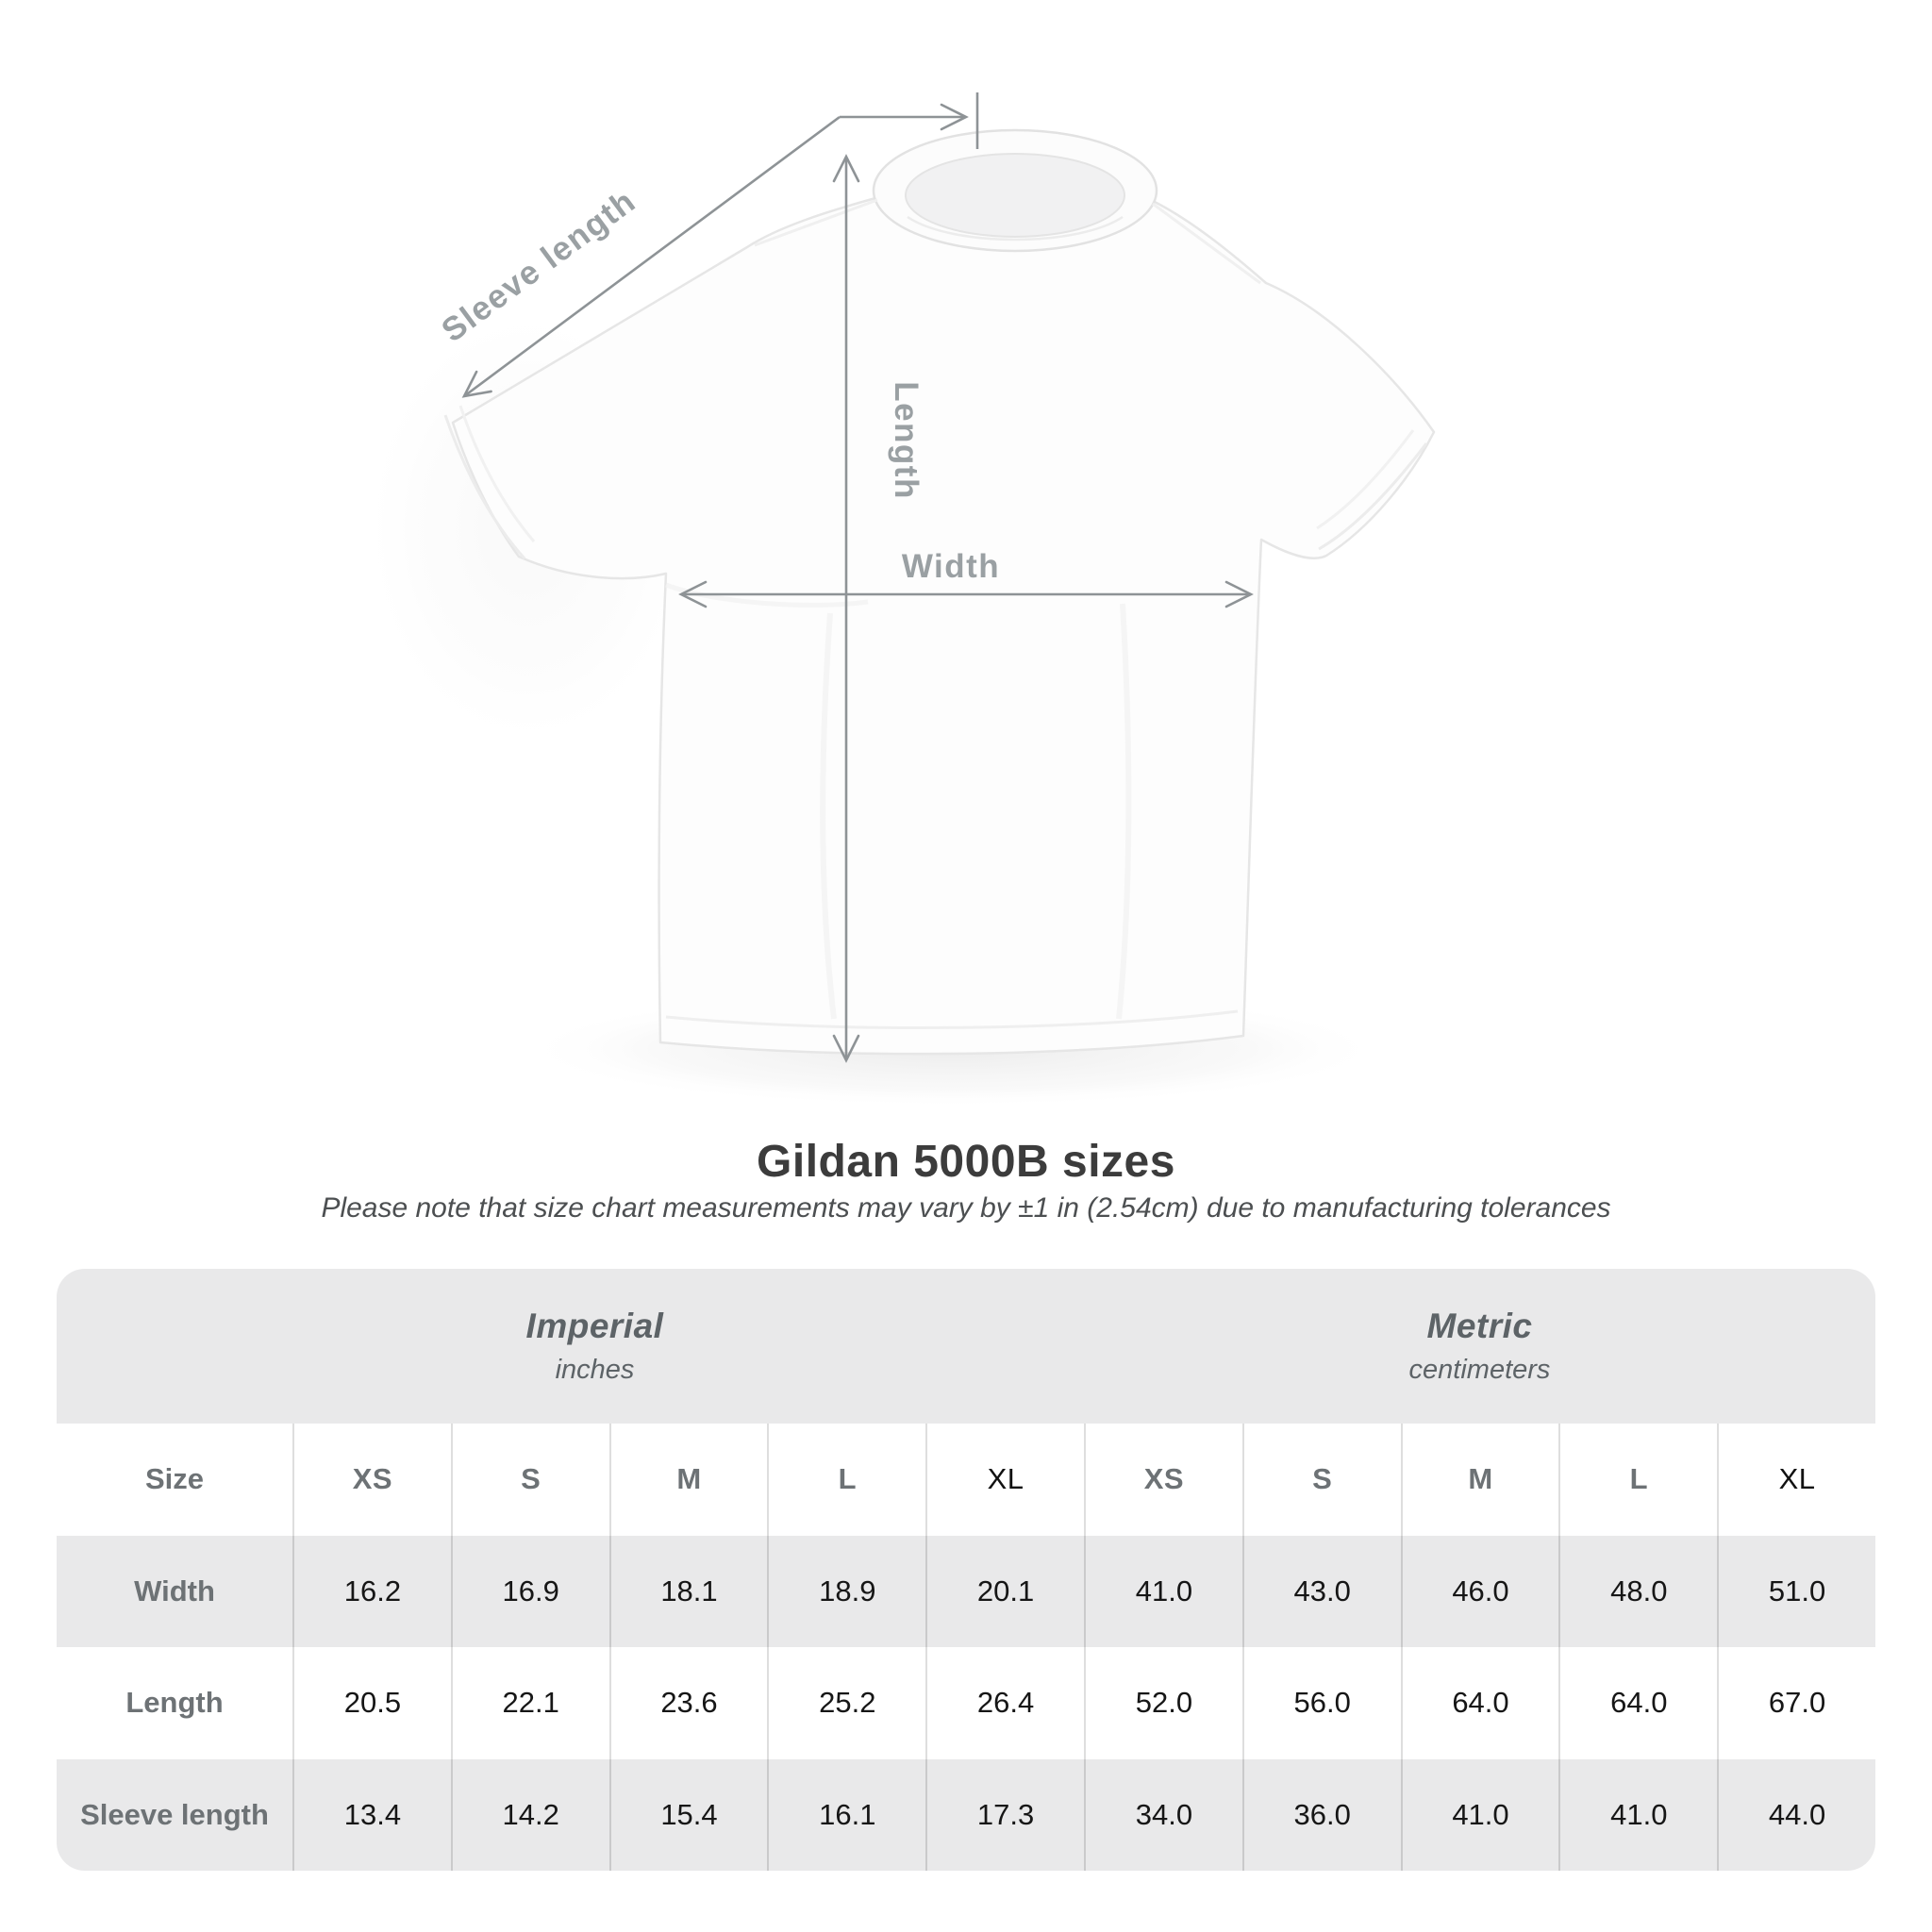  Describe the element at coordinates (1005, 1814) in the screenshot. I see `sleeve-xl-in: 17.3` at that location.